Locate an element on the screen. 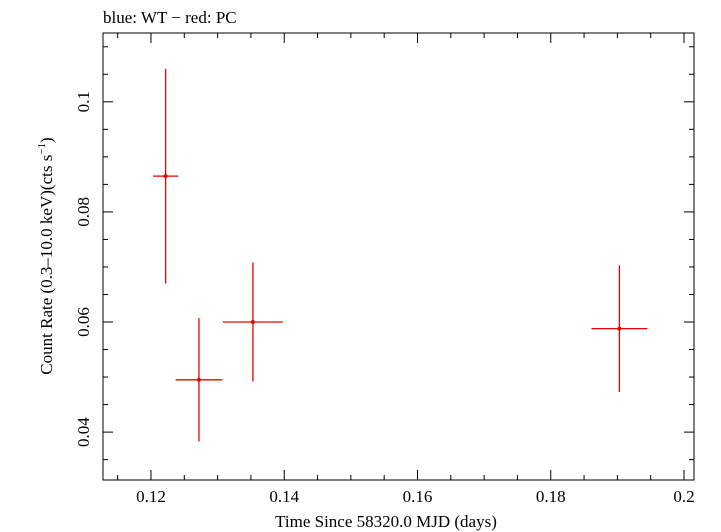  y-axis-label-main: Count Rate (0.3–10.0 keV)(cts s is located at coordinates (46, 265).